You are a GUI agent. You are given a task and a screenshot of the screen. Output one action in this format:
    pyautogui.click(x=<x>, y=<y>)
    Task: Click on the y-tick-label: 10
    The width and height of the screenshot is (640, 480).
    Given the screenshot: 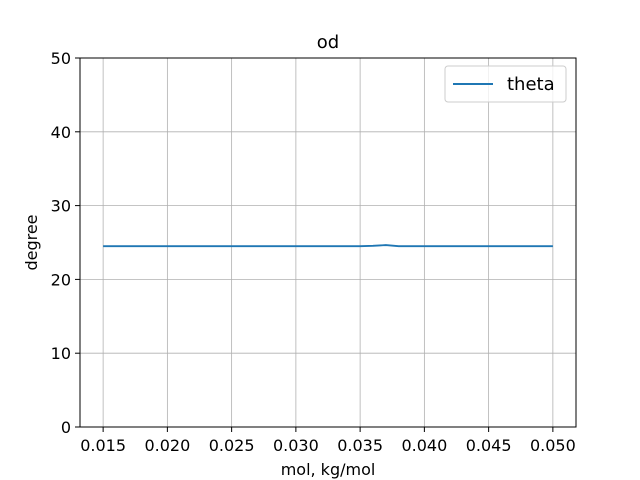 What is the action you would take?
    pyautogui.click(x=61, y=353)
    